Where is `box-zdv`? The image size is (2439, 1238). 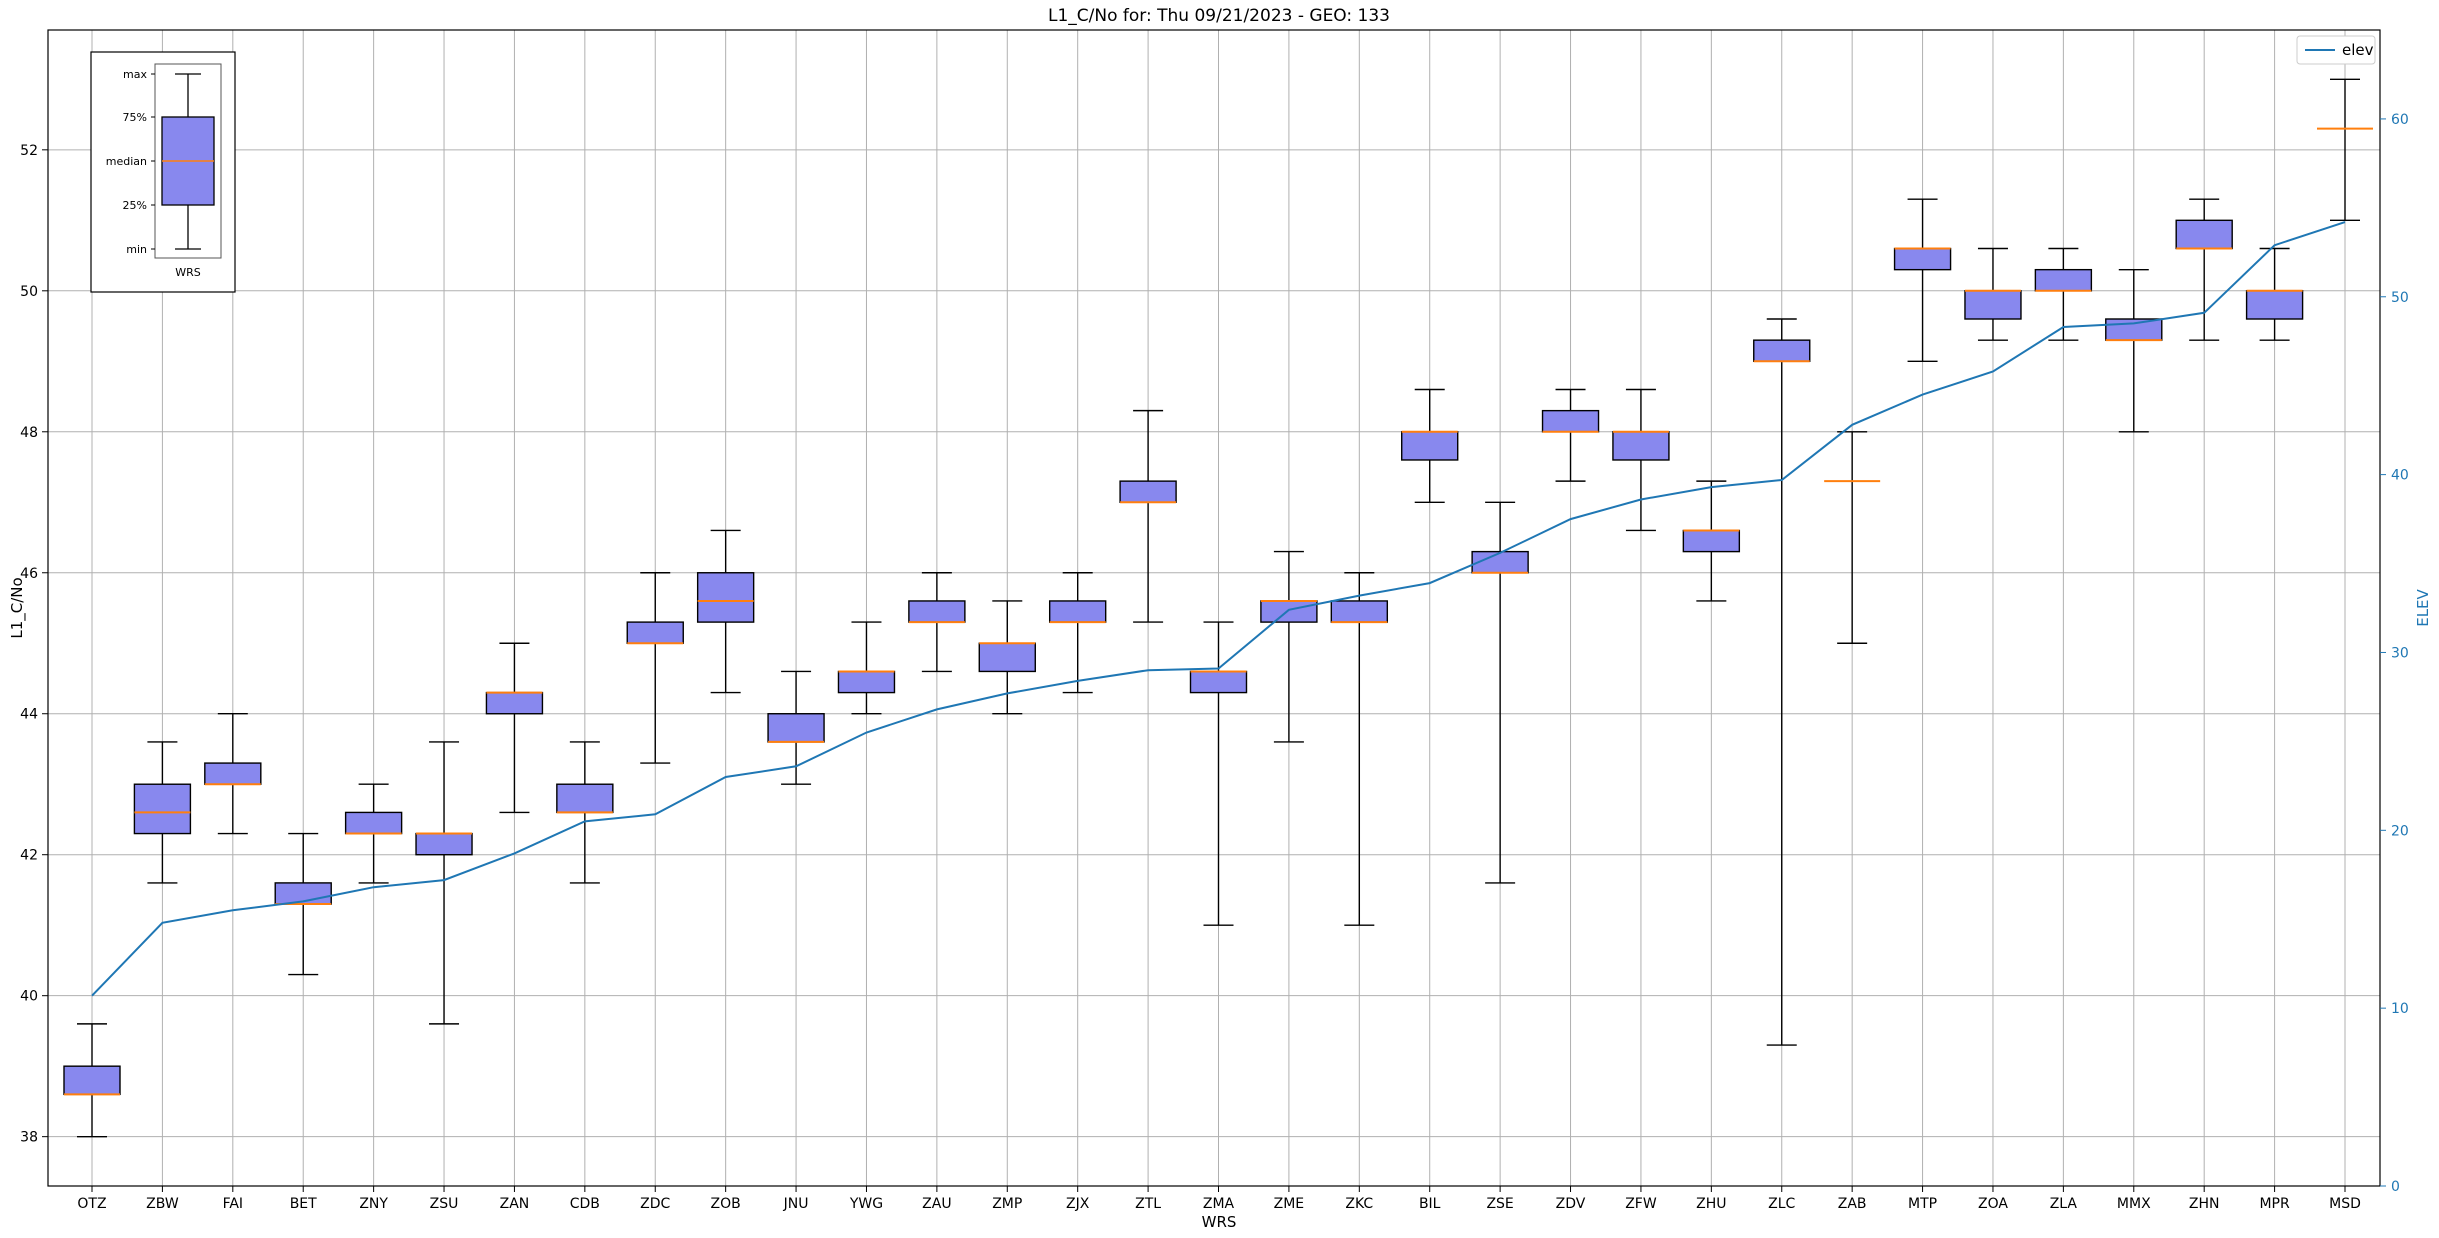 box-zdv is located at coordinates (1570, 435).